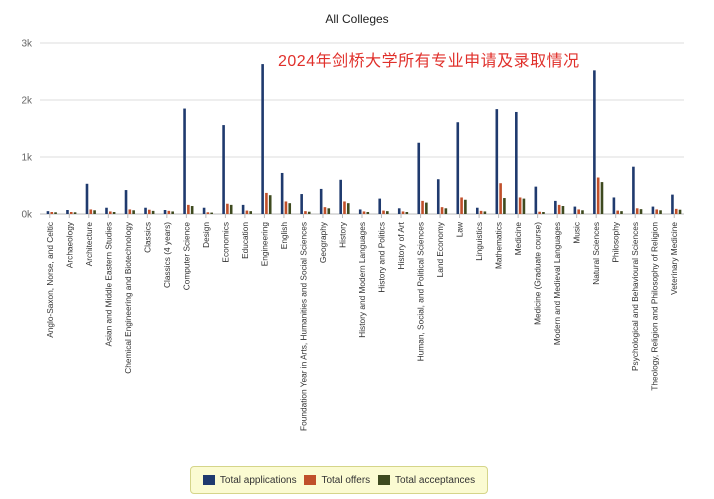 This screenshot has height=499, width=714. What do you see at coordinates (27, 215) in the screenshot?
I see `y-tick-label: 0k` at bounding box center [27, 215].